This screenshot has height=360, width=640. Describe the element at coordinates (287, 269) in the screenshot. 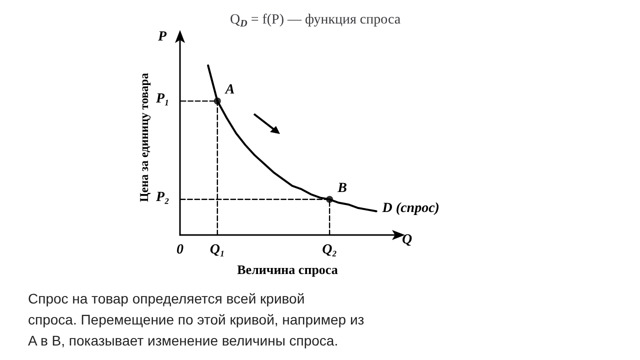

I see `x-axis-title: Величина спроса` at that location.